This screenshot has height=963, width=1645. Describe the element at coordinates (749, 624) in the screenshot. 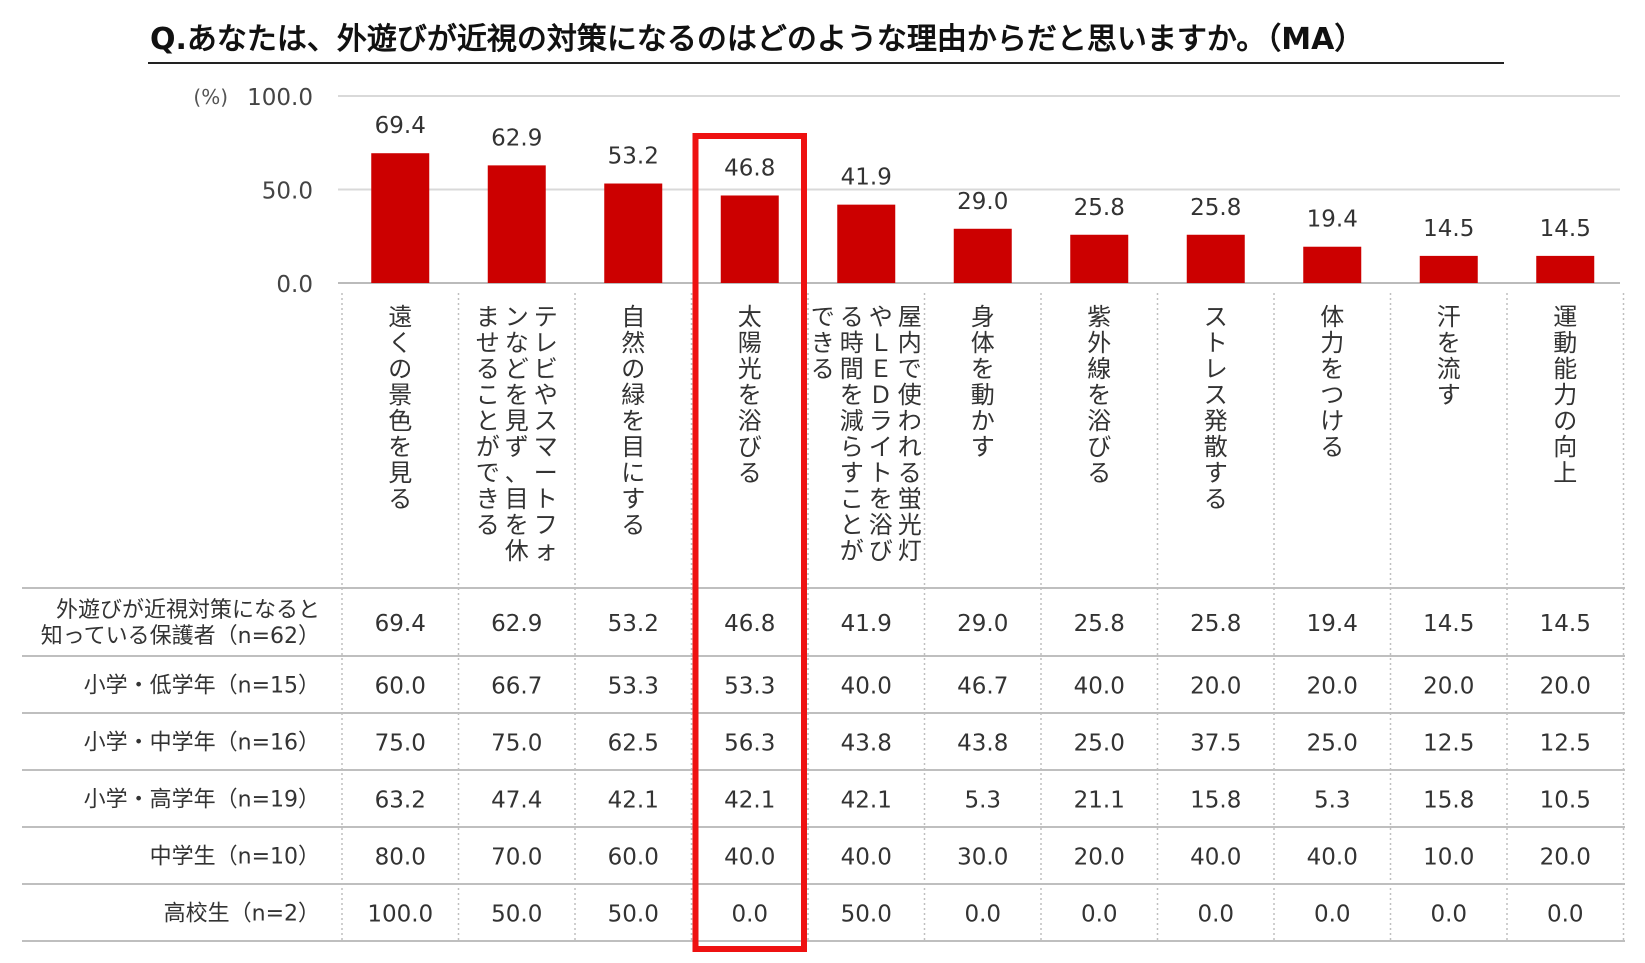

I see `table-cell: 46.8` at that location.